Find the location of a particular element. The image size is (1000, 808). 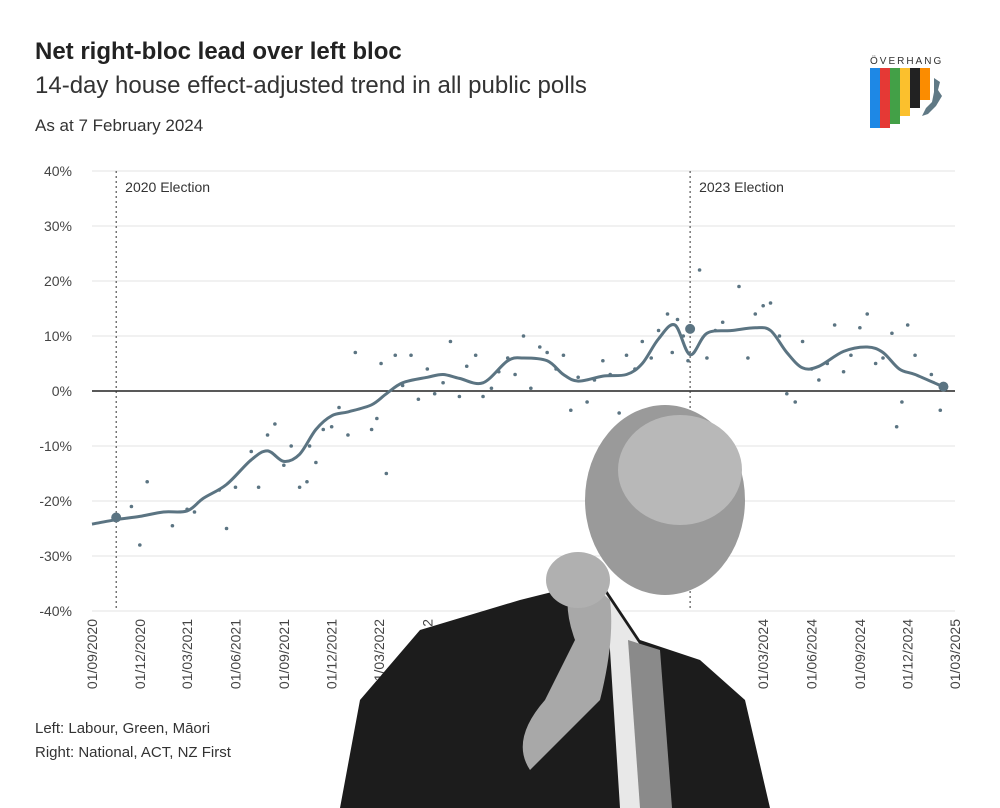

footnote-left-bloc: Left: Labour, Green, Māori is located at coordinates (123, 728).